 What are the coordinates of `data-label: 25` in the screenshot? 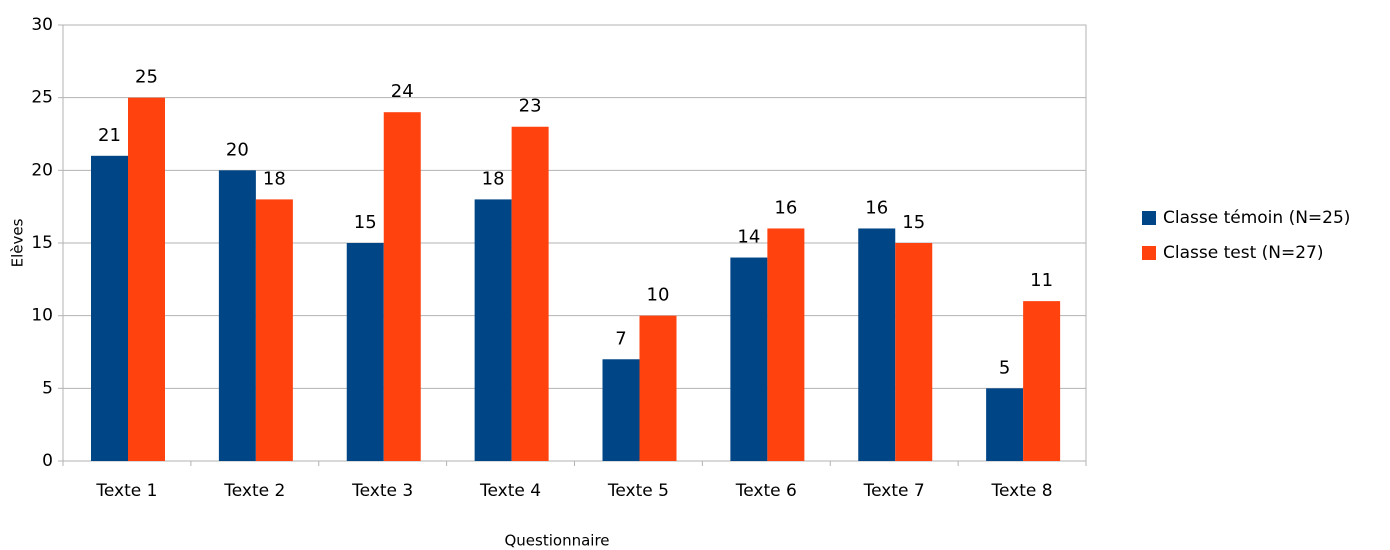 It's located at (146, 77).